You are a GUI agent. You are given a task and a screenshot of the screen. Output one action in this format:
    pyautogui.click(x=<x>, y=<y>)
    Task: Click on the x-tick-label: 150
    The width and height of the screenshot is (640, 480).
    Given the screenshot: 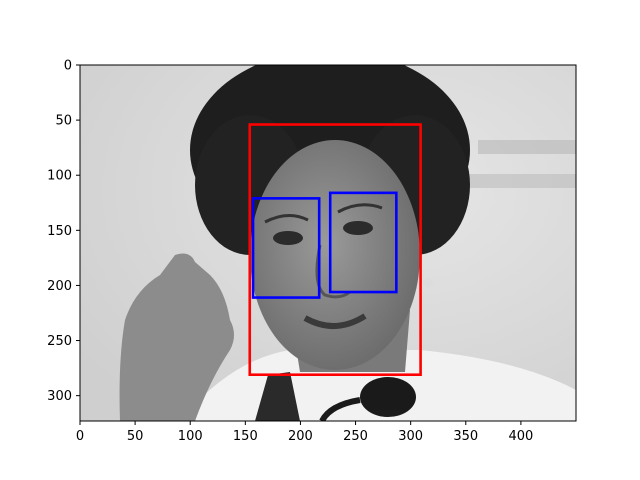 What is the action you would take?
    pyautogui.click(x=245, y=436)
    